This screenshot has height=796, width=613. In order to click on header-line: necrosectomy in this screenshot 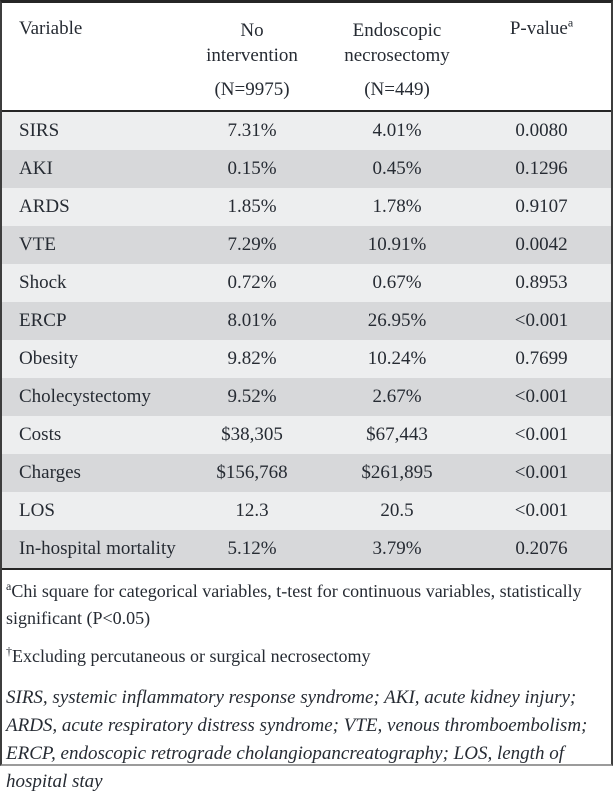, I will do `click(397, 55)`.